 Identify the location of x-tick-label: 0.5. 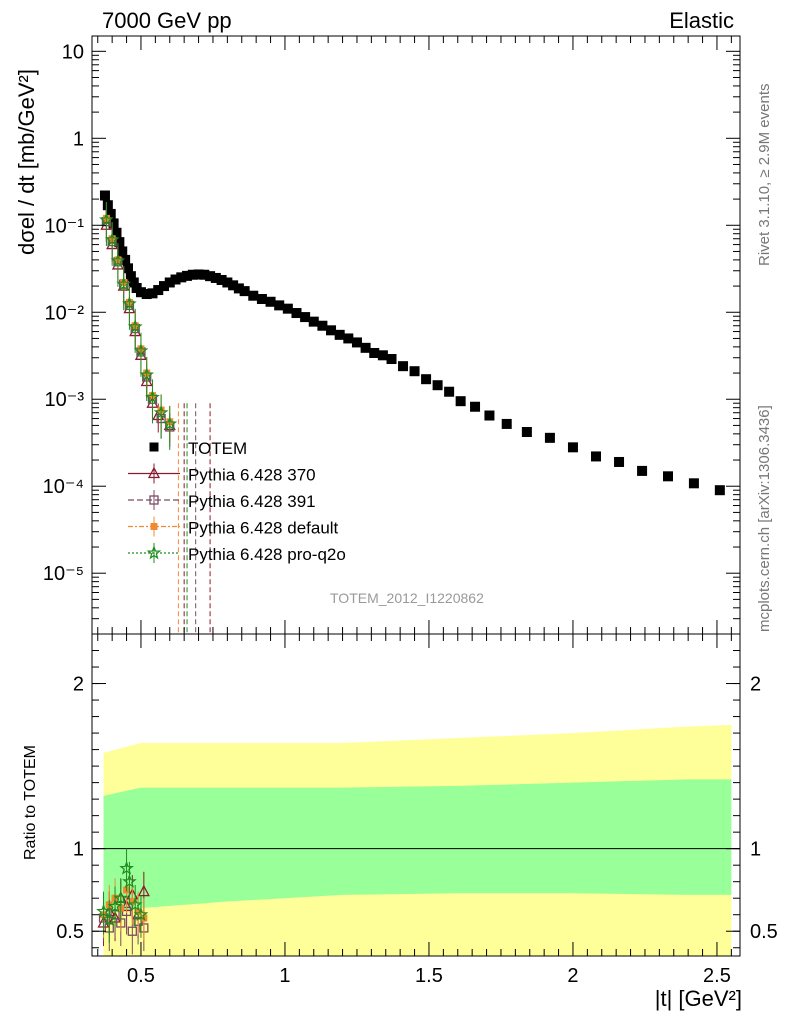
(141, 976).